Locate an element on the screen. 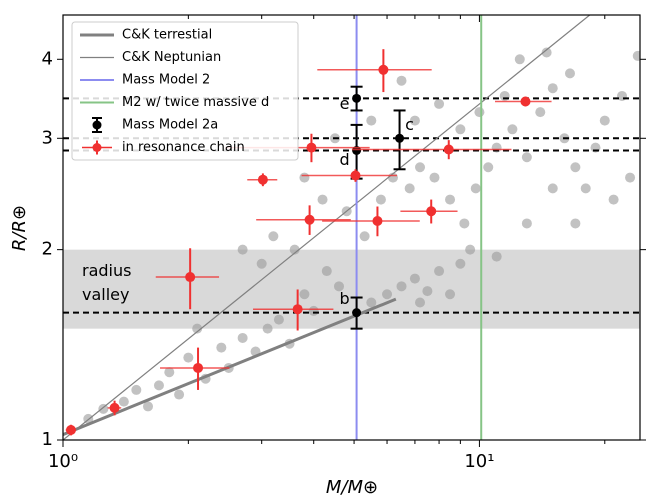  x-tick-label: 10⁰ is located at coordinates (63, 461).